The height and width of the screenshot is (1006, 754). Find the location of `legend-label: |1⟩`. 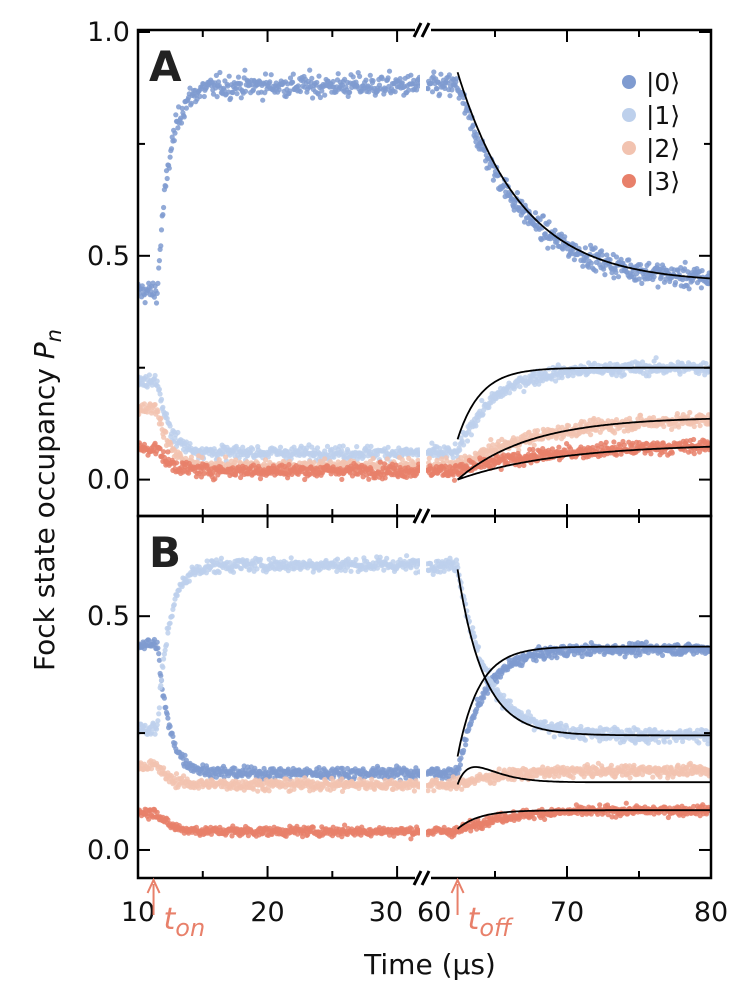

legend-label: |1⟩ is located at coordinates (663, 115).